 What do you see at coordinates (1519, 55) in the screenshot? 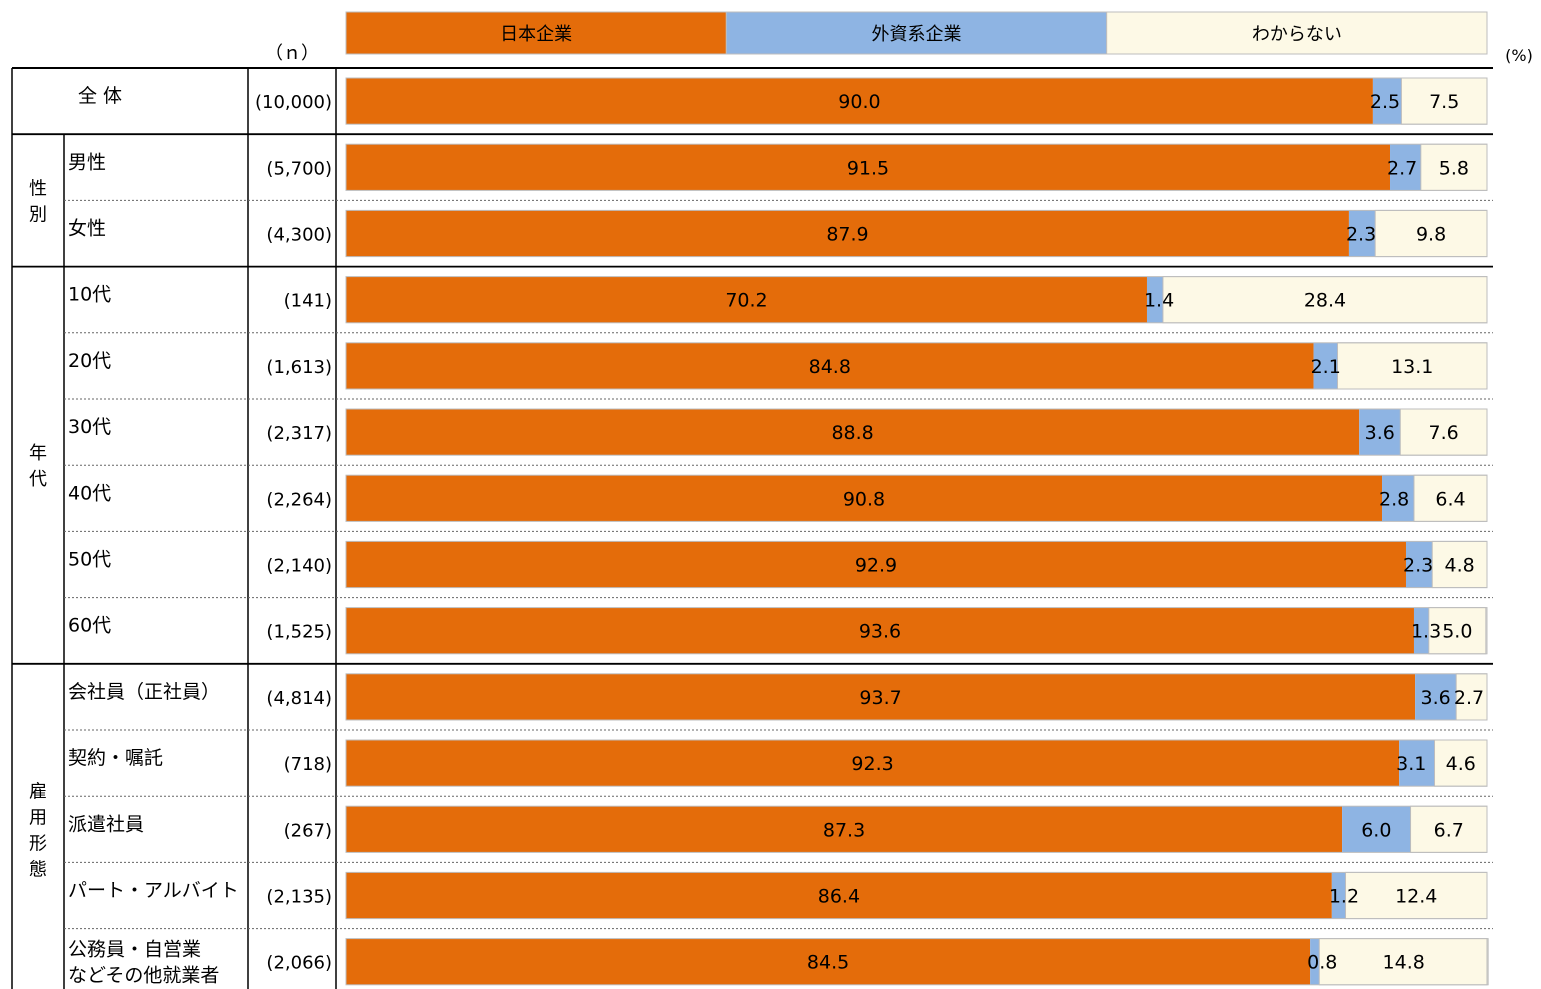
I see `percent-unit-label: (%)` at bounding box center [1519, 55].